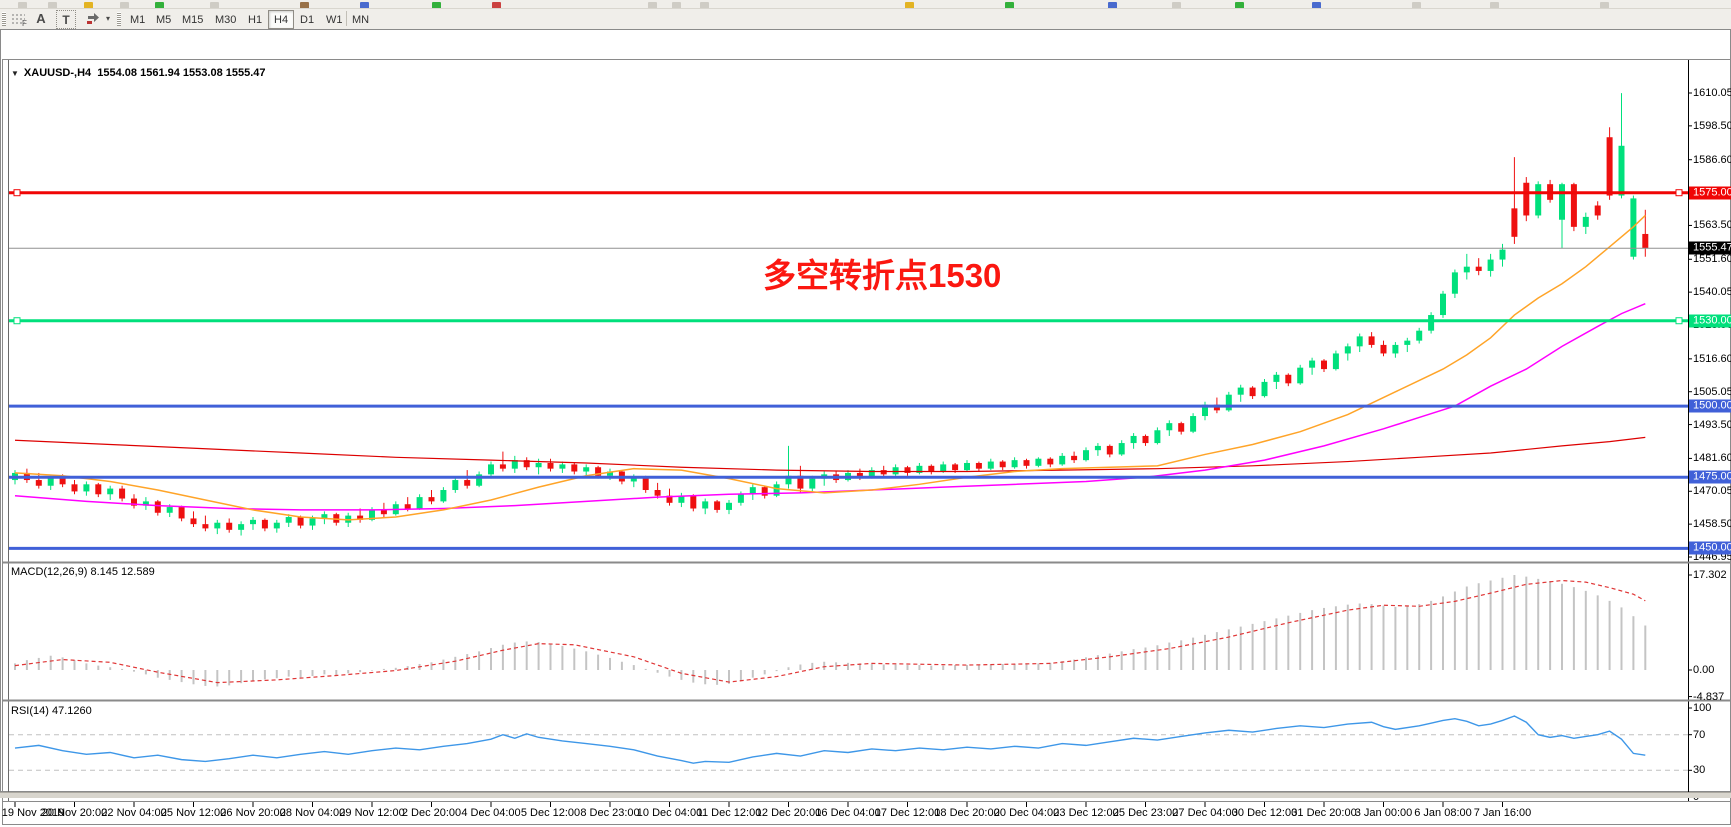 This screenshot has height=827, width=1731. I want to click on price-tick-label: 1516.60, so click(1712, 358).